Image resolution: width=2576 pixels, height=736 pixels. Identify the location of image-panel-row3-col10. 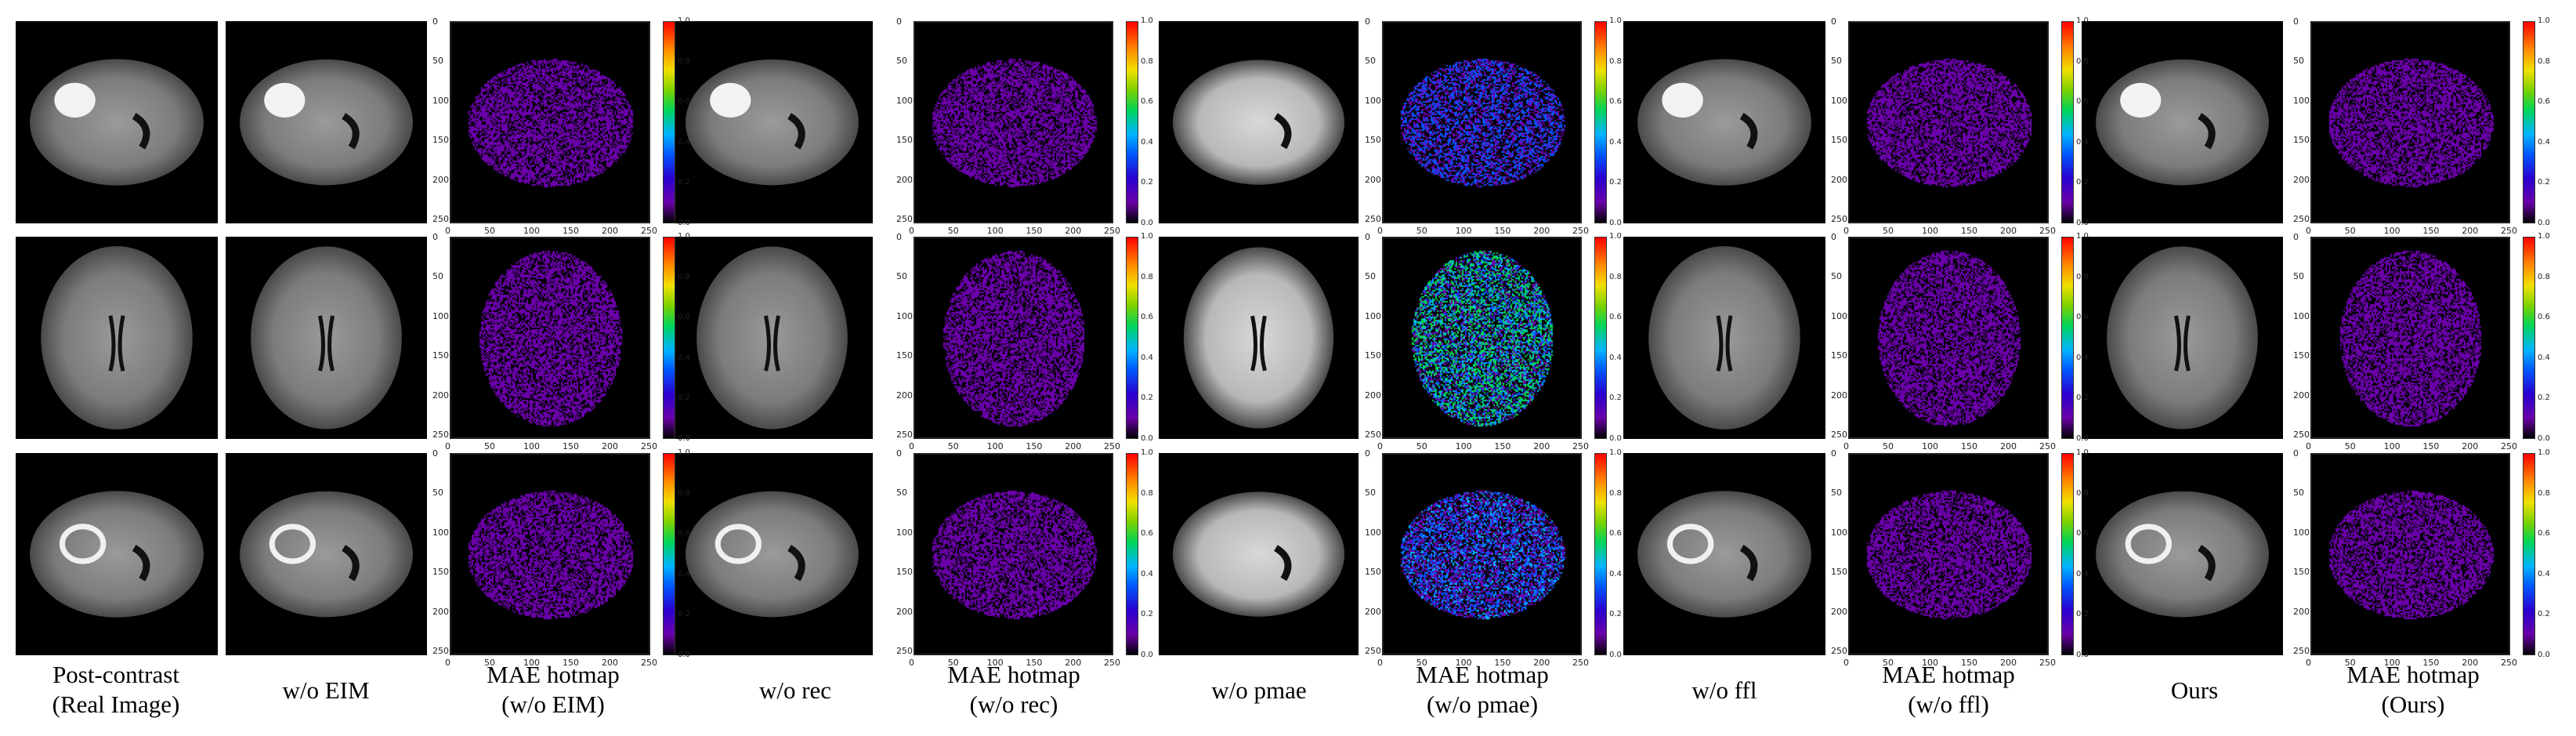
(2182, 554).